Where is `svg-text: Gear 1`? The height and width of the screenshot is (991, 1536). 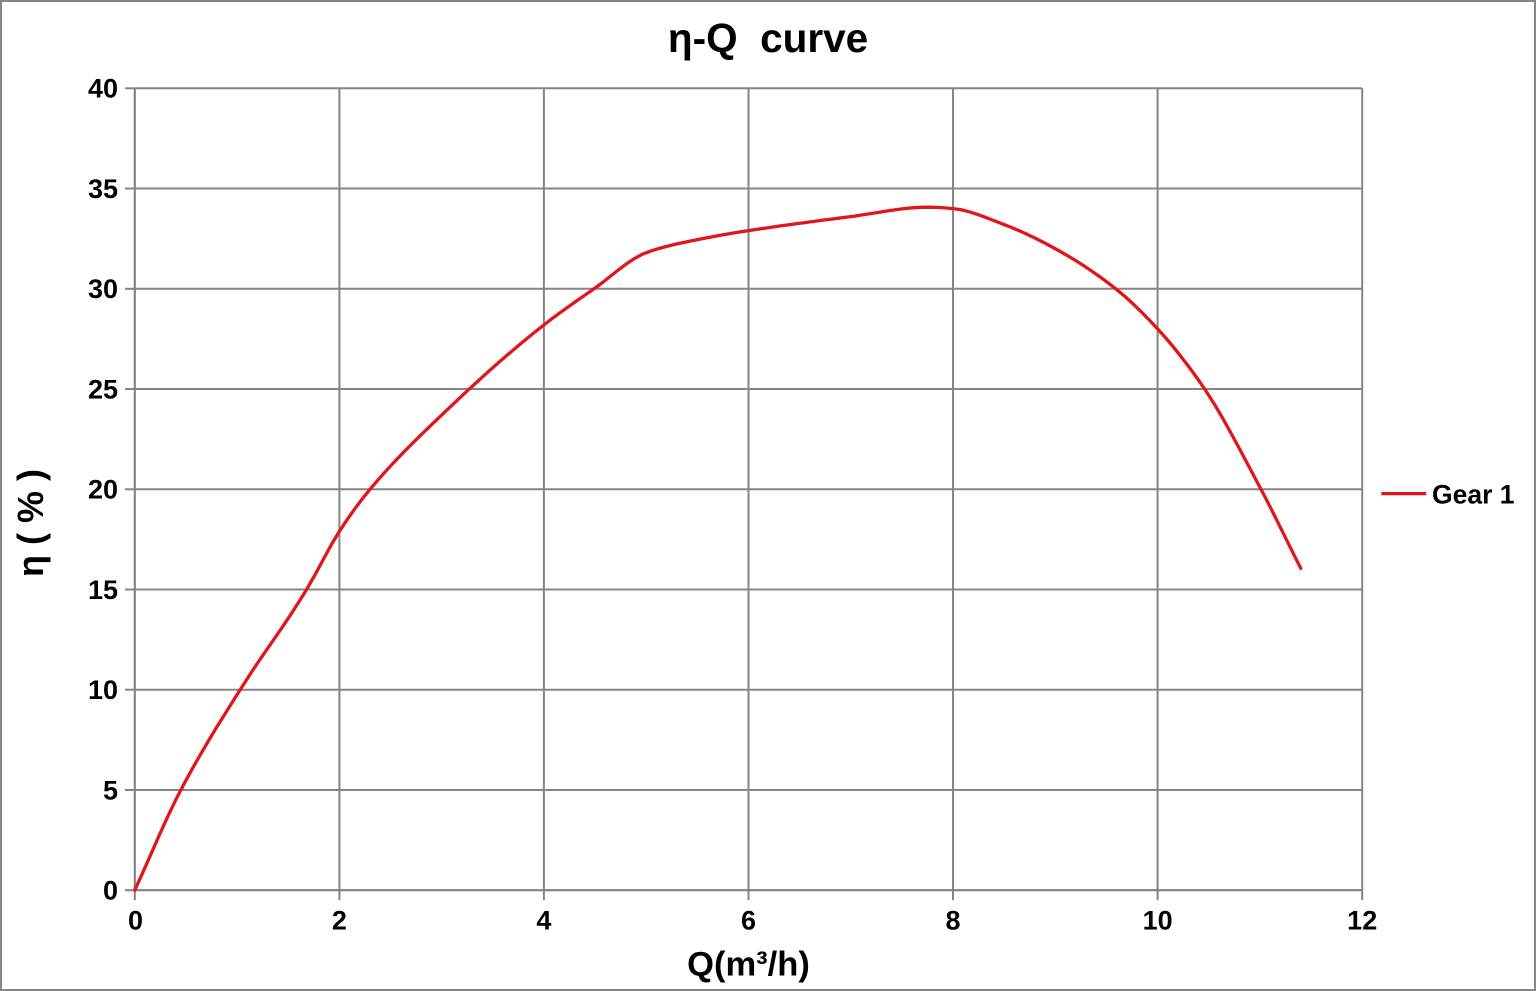 svg-text: Gear 1 is located at coordinates (1473, 495).